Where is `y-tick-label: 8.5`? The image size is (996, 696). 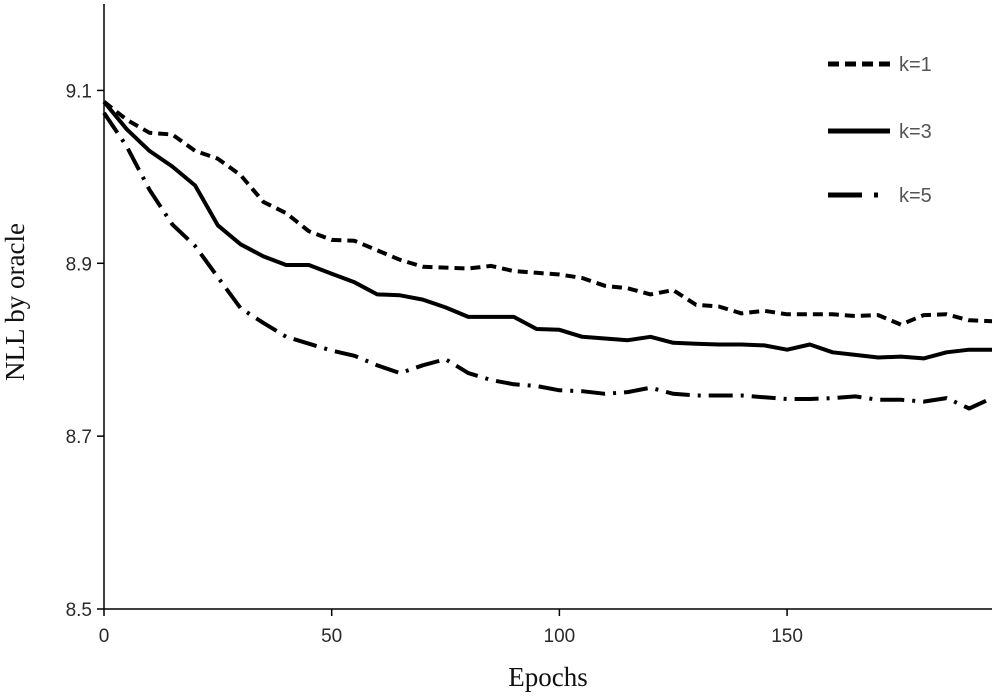 y-tick-label: 8.5 is located at coordinates (79, 610).